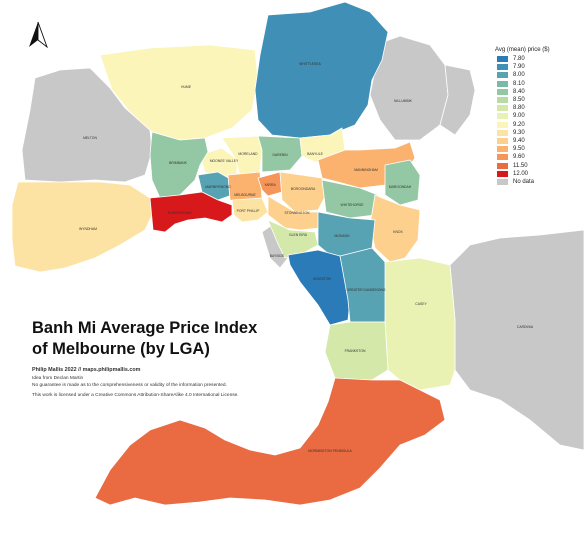 The image size is (584, 539). I want to click on legend-item: 8.80, so click(523, 108).